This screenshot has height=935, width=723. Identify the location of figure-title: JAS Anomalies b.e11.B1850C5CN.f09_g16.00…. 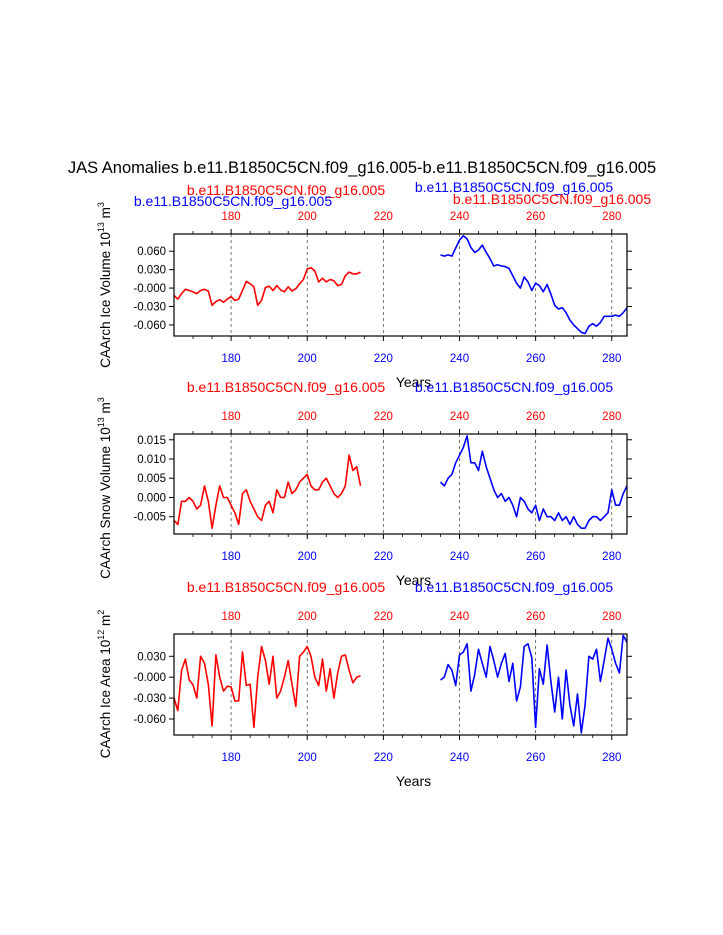
(362, 168).